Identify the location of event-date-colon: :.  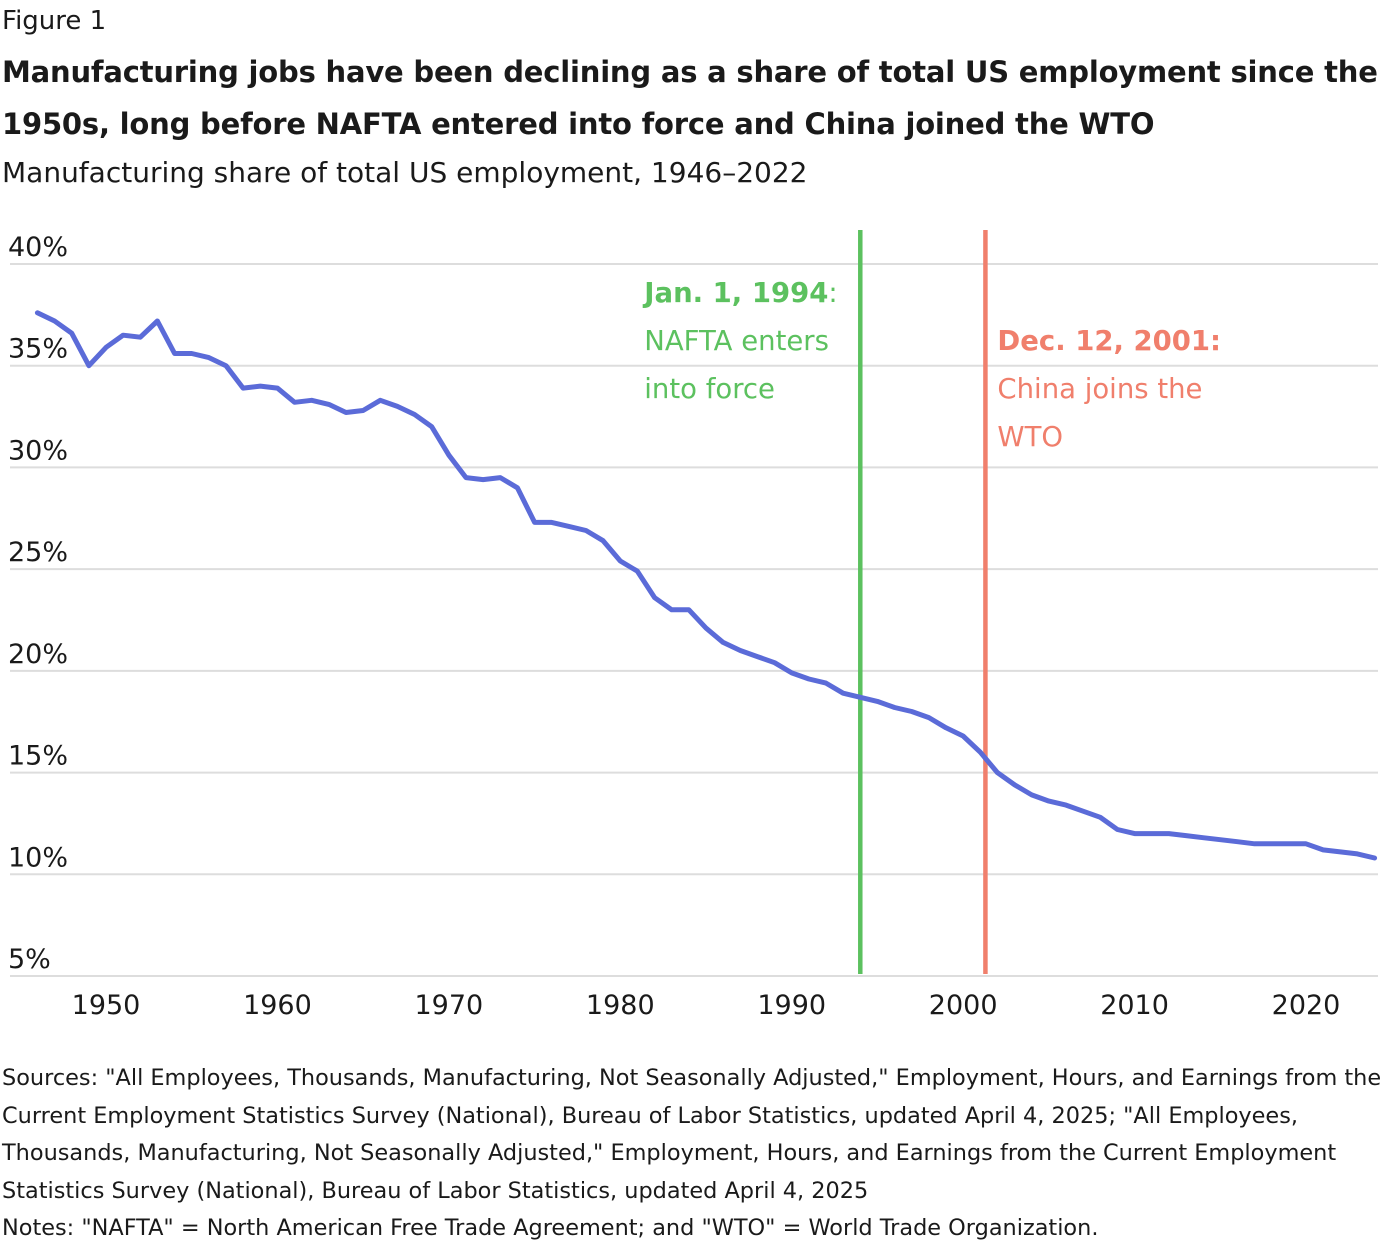
(832, 293).